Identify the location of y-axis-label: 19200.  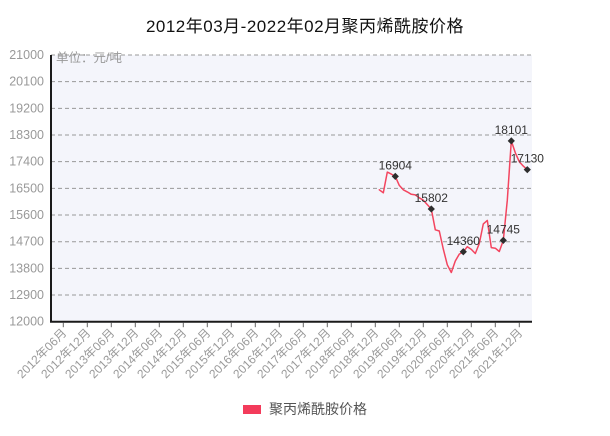
(26, 108).